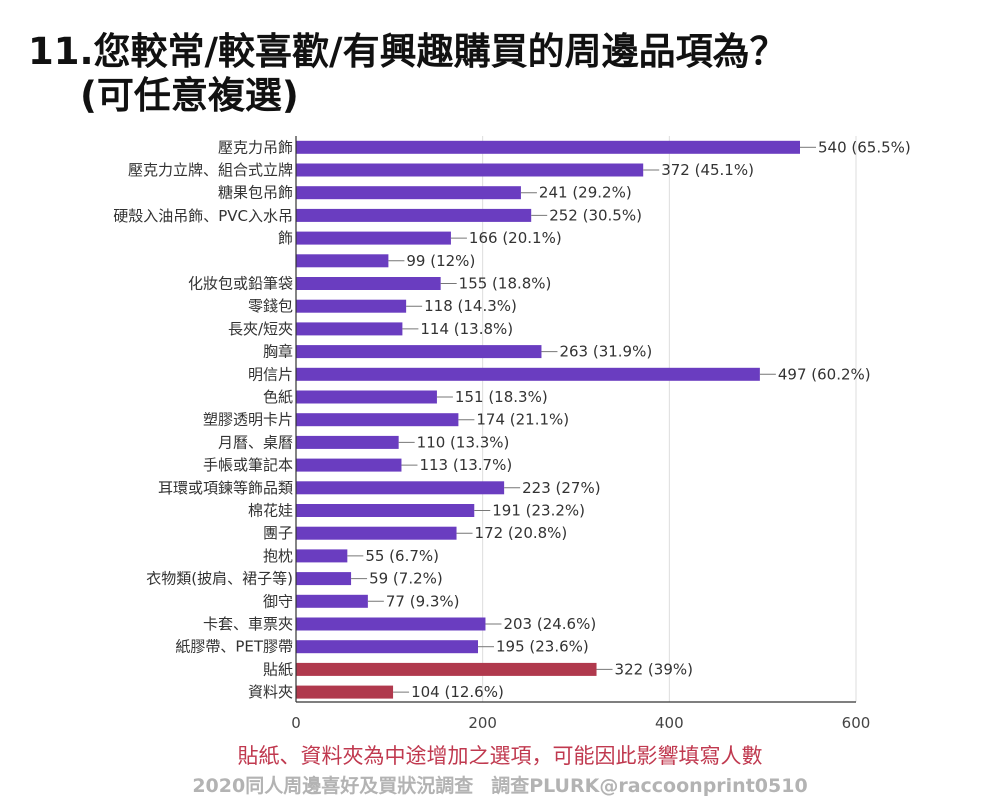 This screenshot has height=800, width=1000. Describe the element at coordinates (278, 556) in the screenshot. I see `category-label: 抱枕` at that location.